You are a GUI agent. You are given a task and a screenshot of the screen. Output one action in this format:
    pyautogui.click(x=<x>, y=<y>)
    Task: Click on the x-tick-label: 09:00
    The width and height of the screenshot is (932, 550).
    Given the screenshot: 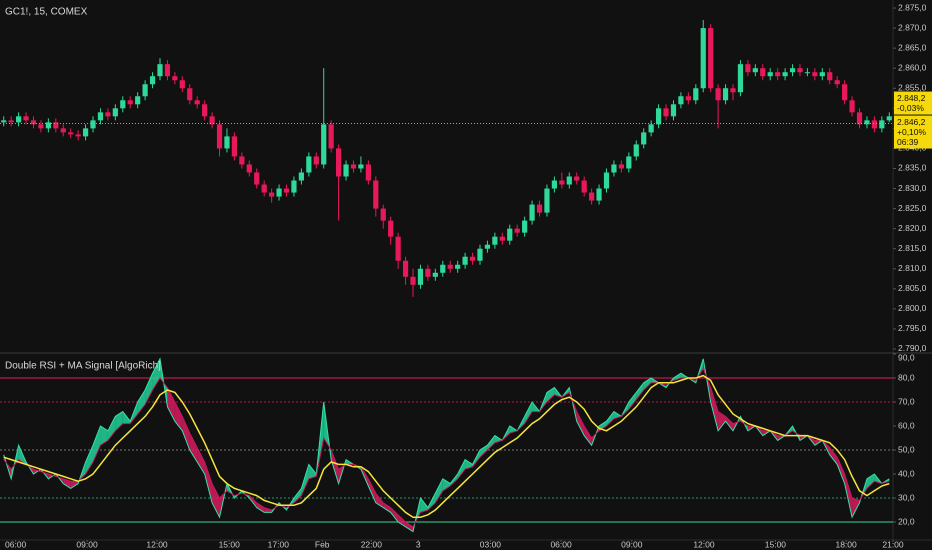 What is the action you would take?
    pyautogui.click(x=87, y=544)
    